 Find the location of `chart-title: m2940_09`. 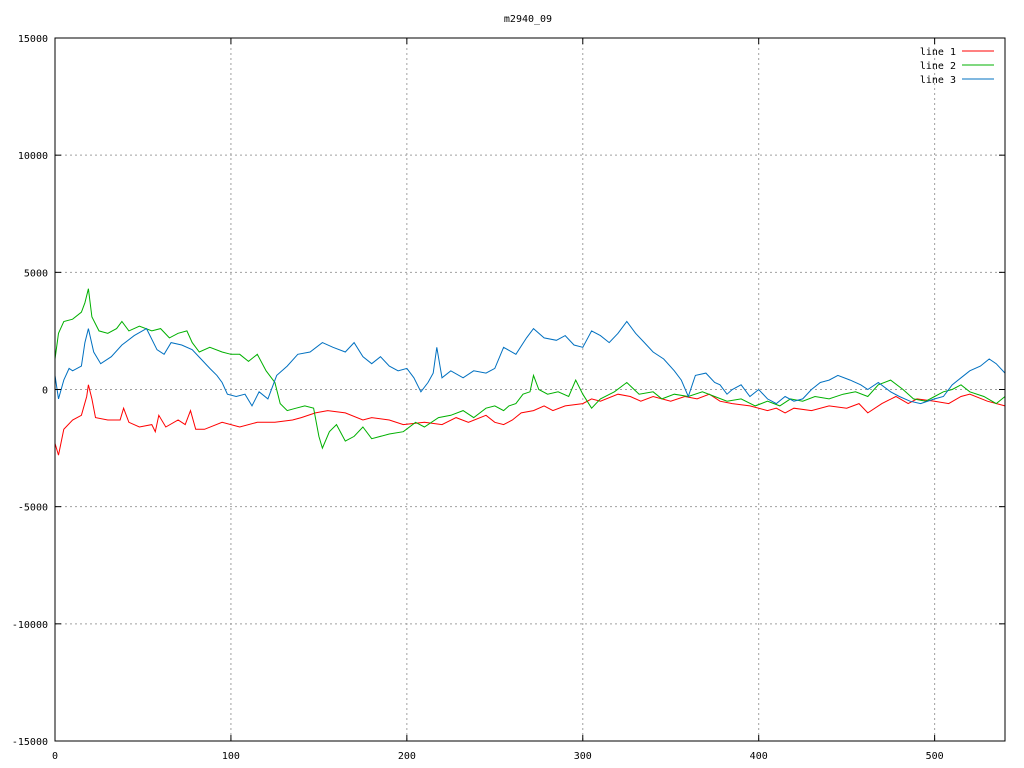

chart-title: m2940_09 is located at coordinates (528, 19).